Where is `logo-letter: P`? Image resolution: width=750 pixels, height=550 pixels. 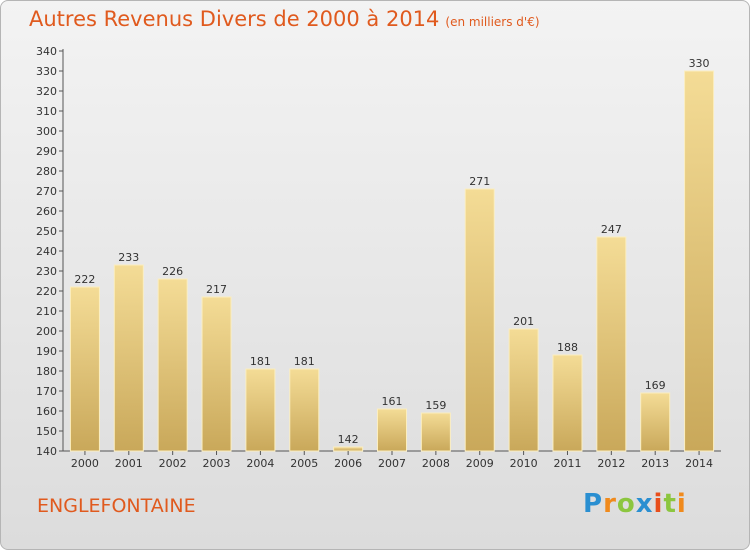 logo-letter: P is located at coordinates (593, 504).